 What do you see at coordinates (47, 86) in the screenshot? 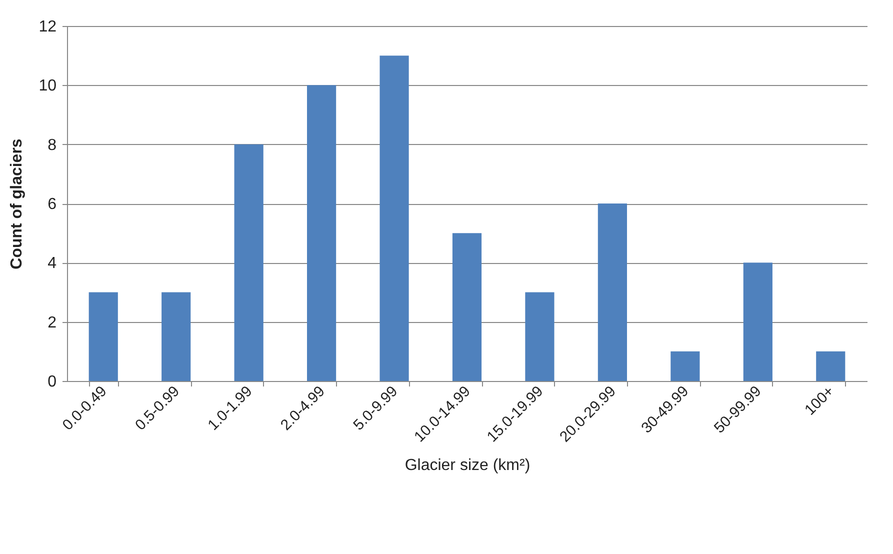
I see `y-tick-label: 10` at bounding box center [47, 86].